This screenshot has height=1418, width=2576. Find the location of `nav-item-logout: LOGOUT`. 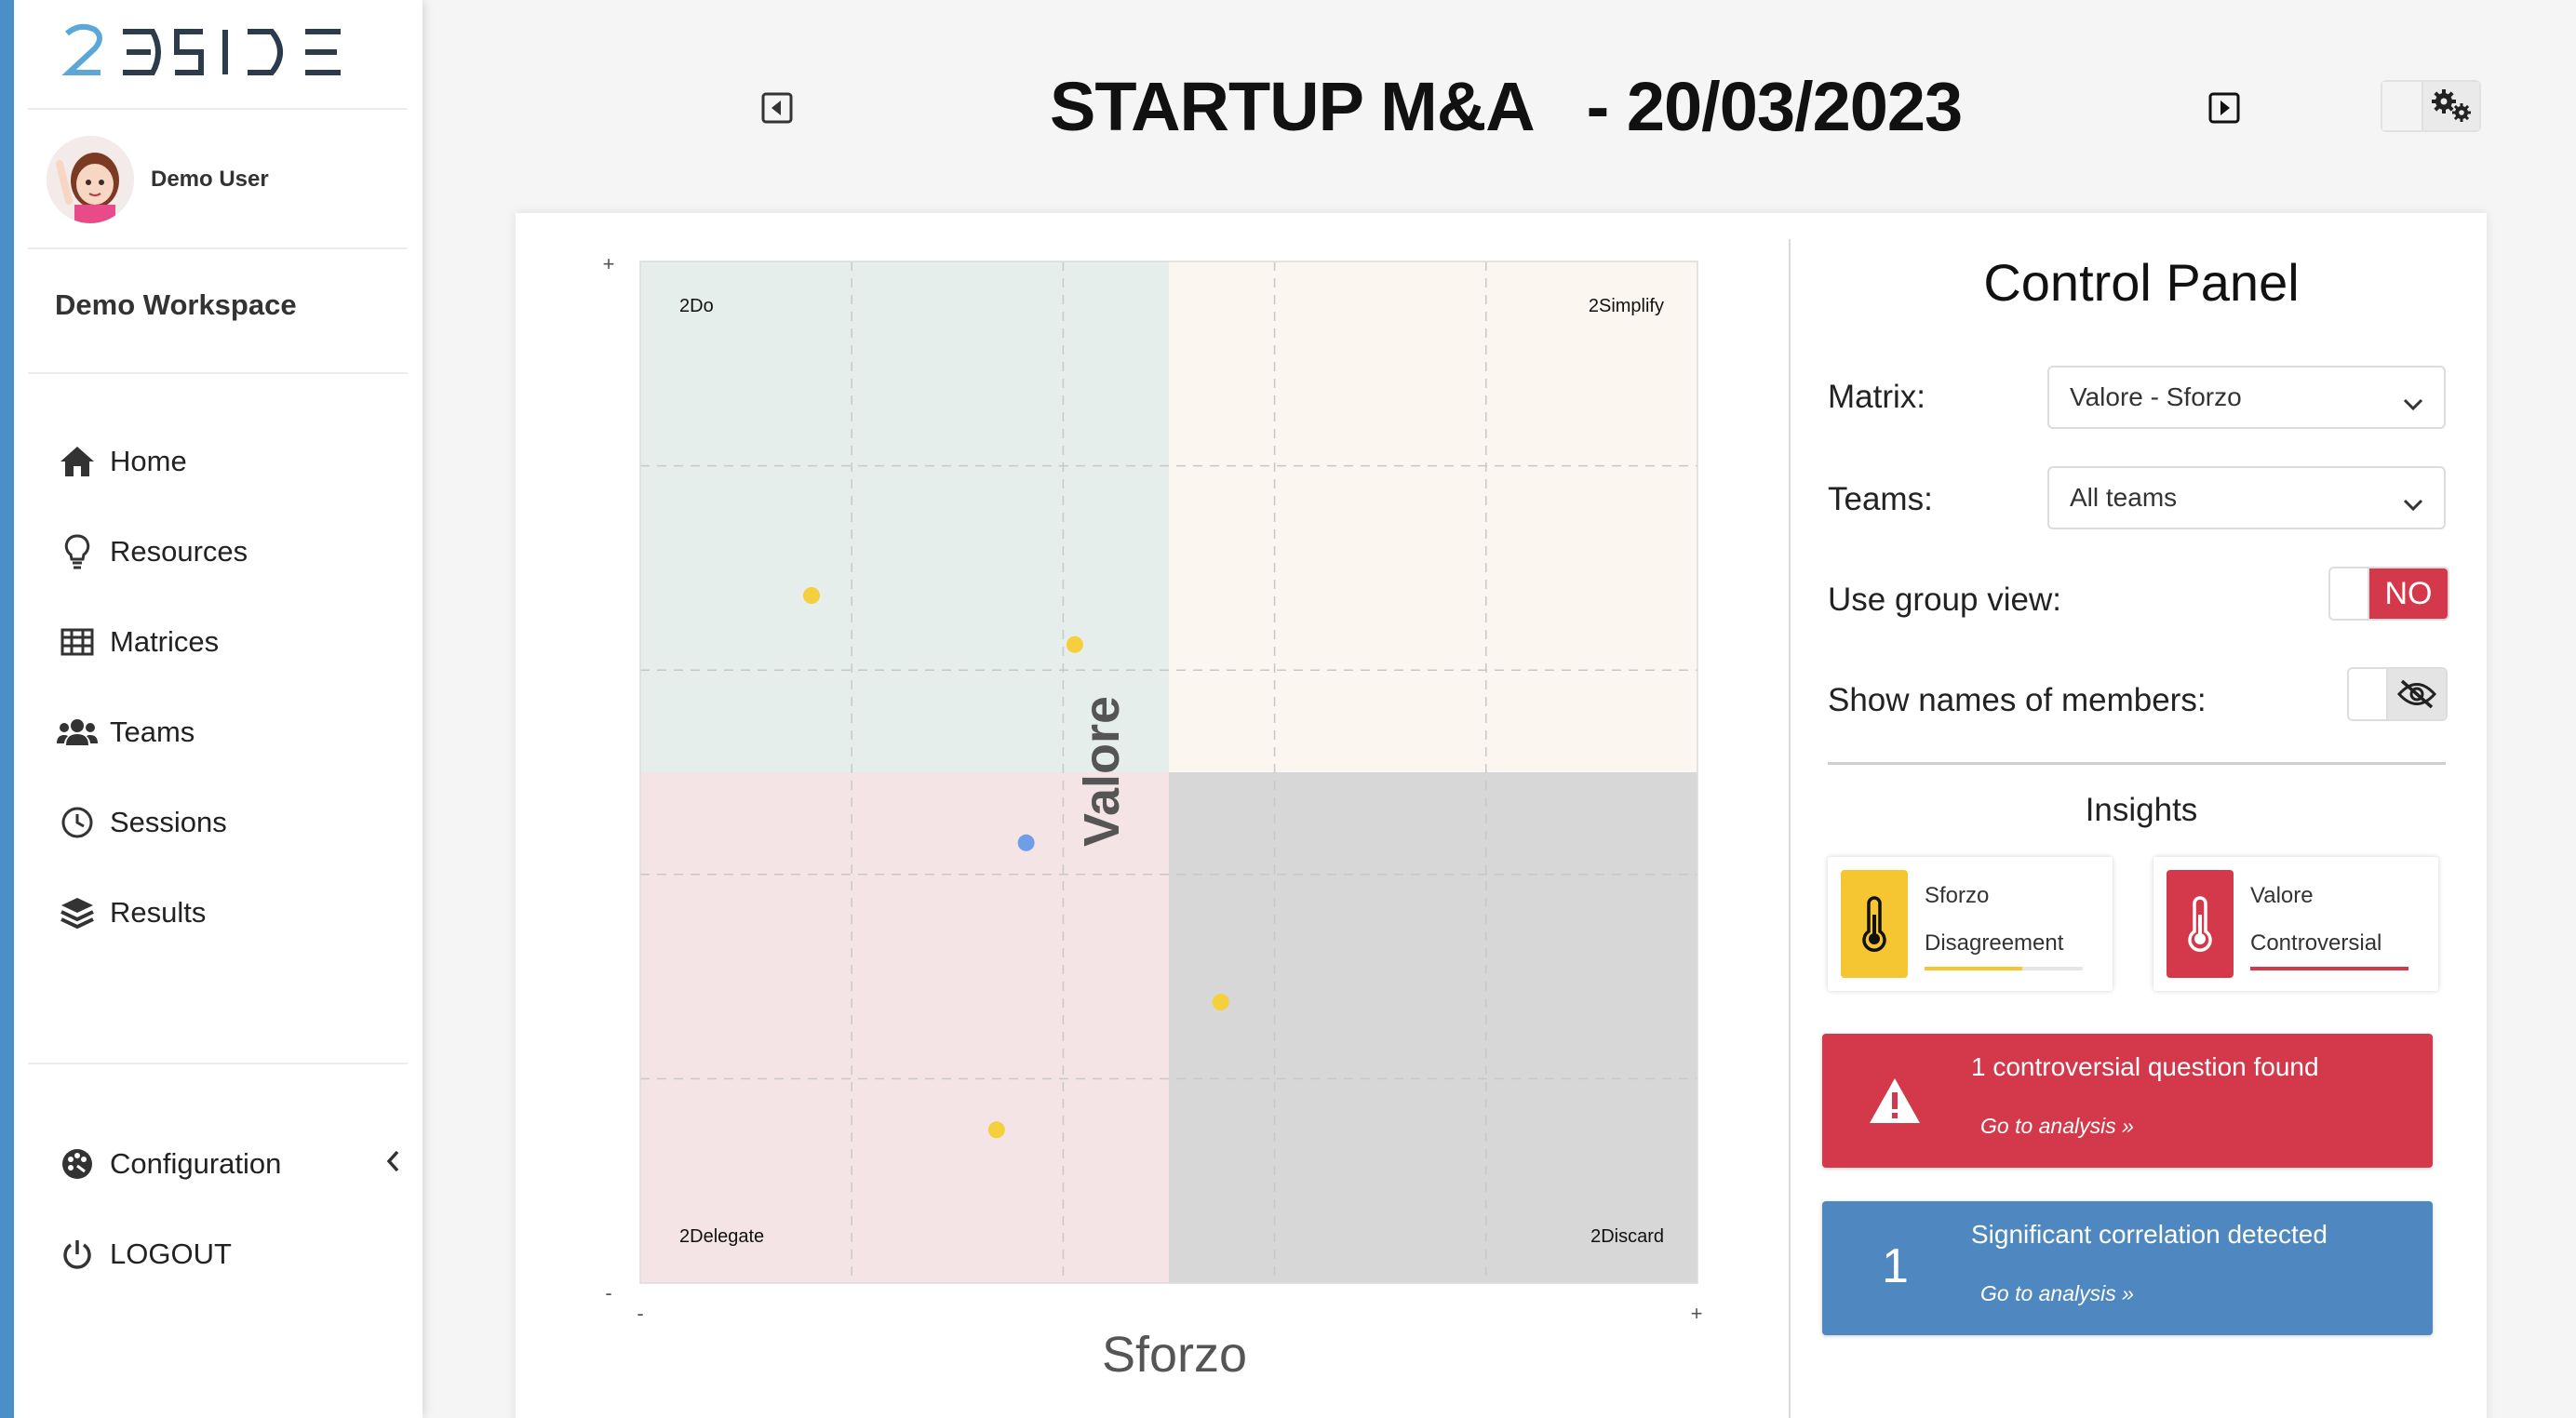

nav-item-logout: LOGOUT is located at coordinates (232, 1254).